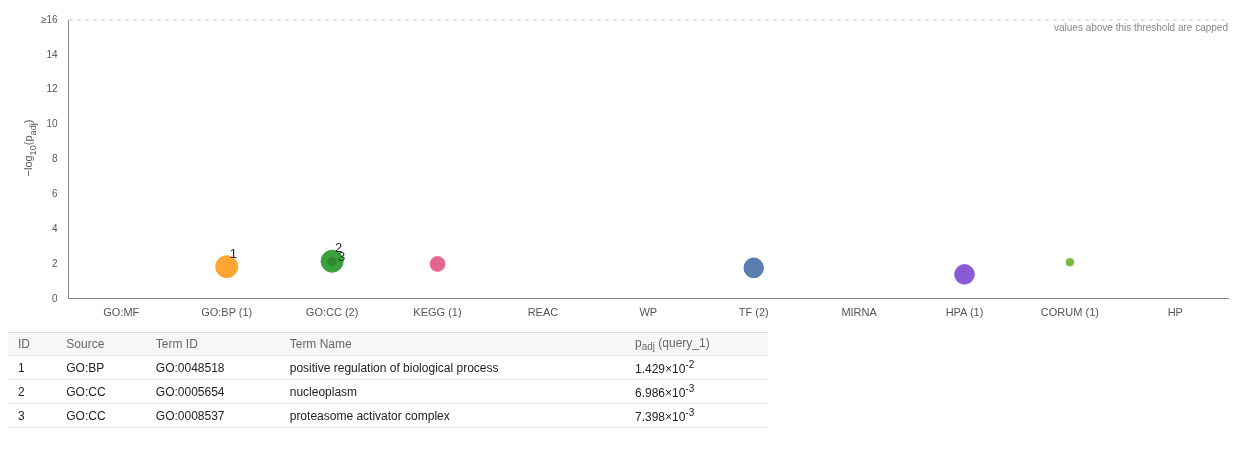  What do you see at coordinates (52, 124) in the screenshot?
I see `y-tick-label: 10` at bounding box center [52, 124].